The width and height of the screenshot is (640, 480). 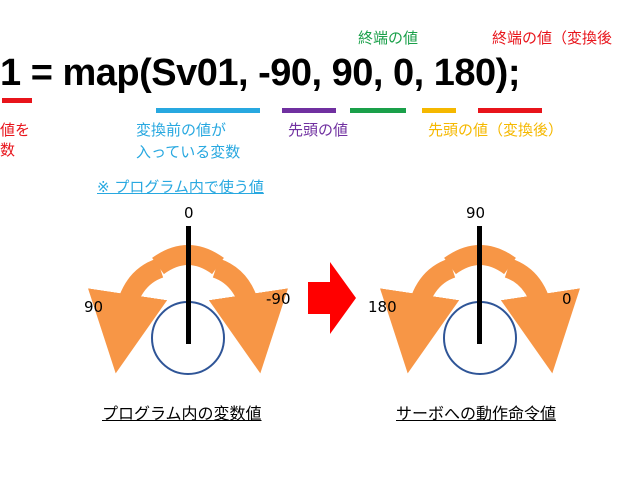 I want to click on dial-right-needle, so click(x=479, y=285).